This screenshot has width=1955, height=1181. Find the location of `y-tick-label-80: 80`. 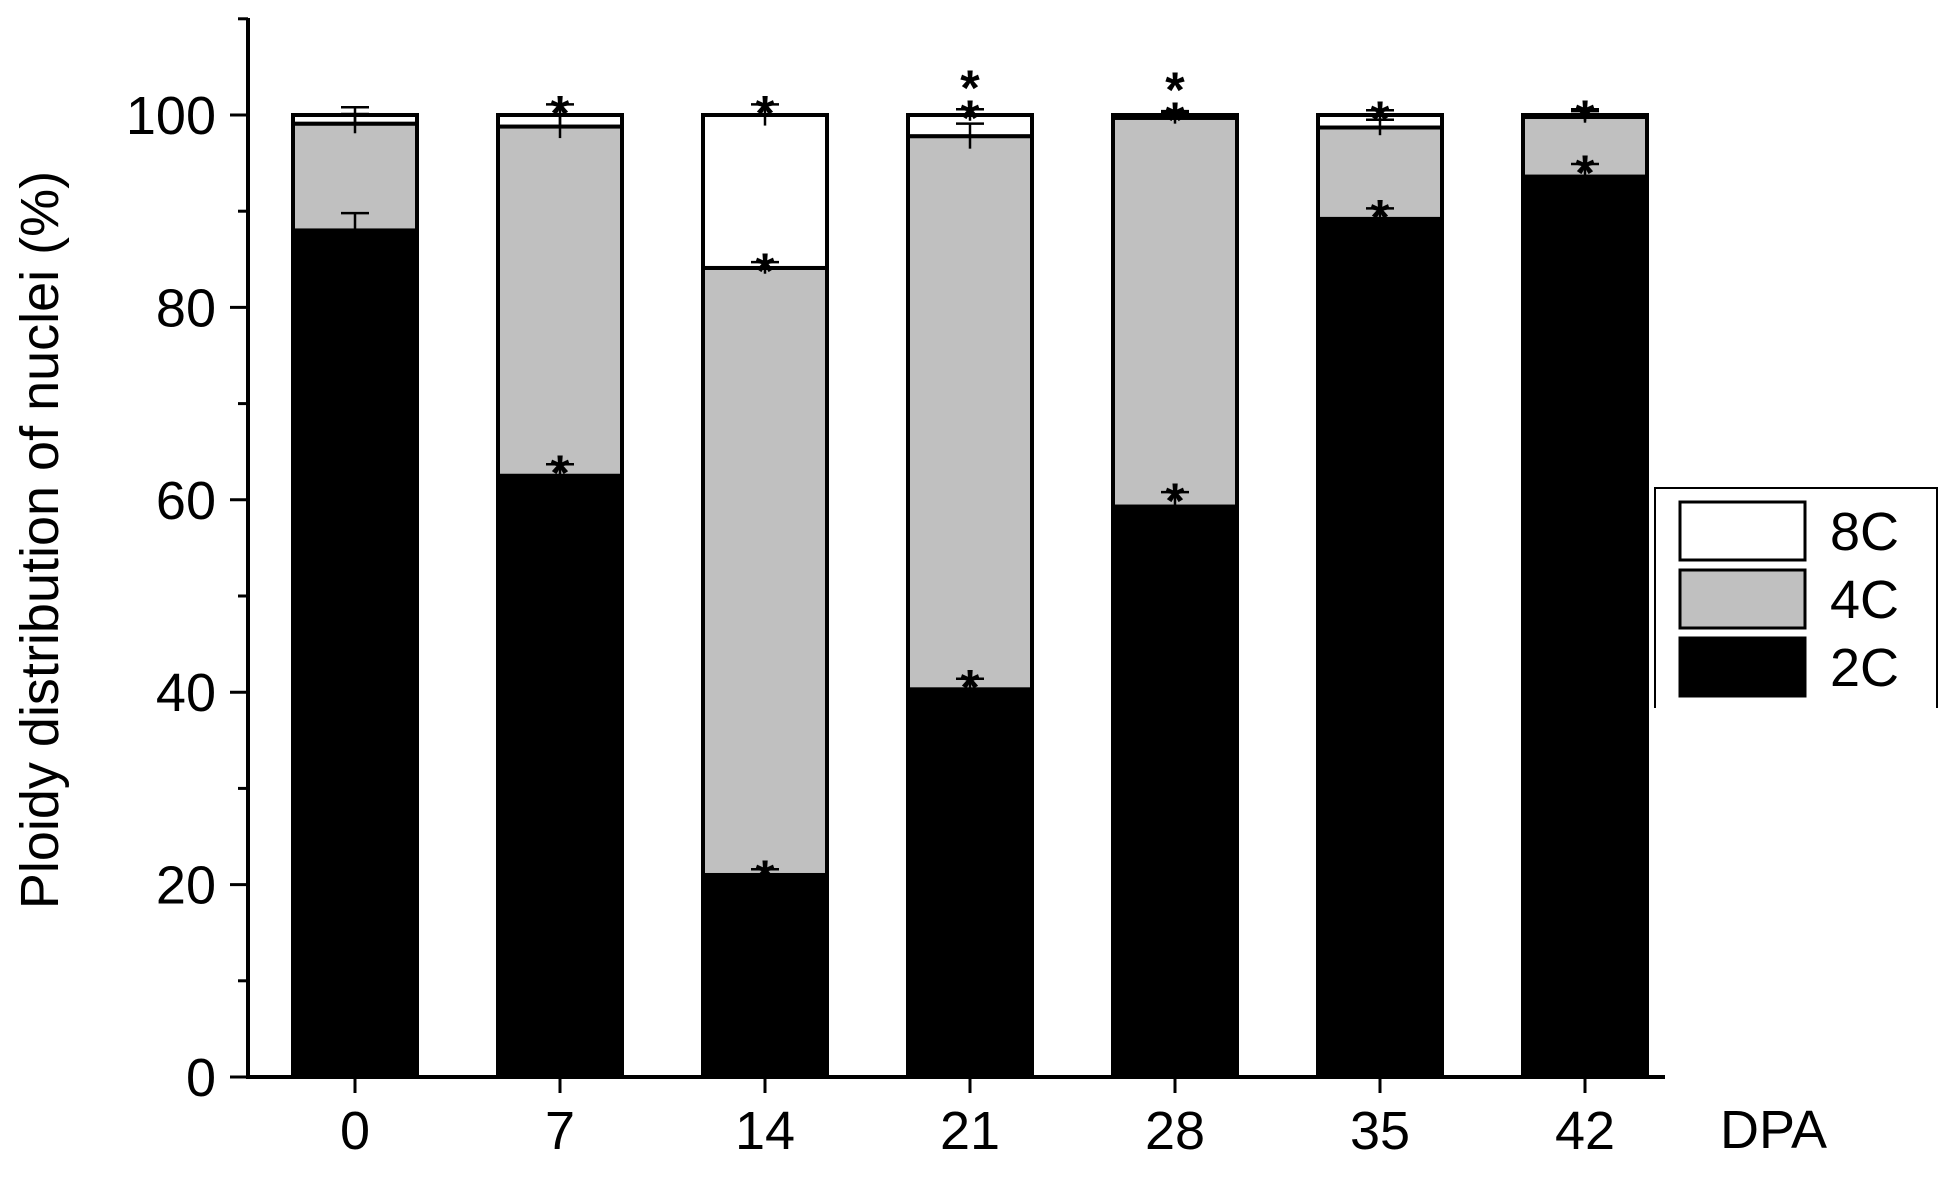

y-tick-label-80: 80 is located at coordinates (186, 308).